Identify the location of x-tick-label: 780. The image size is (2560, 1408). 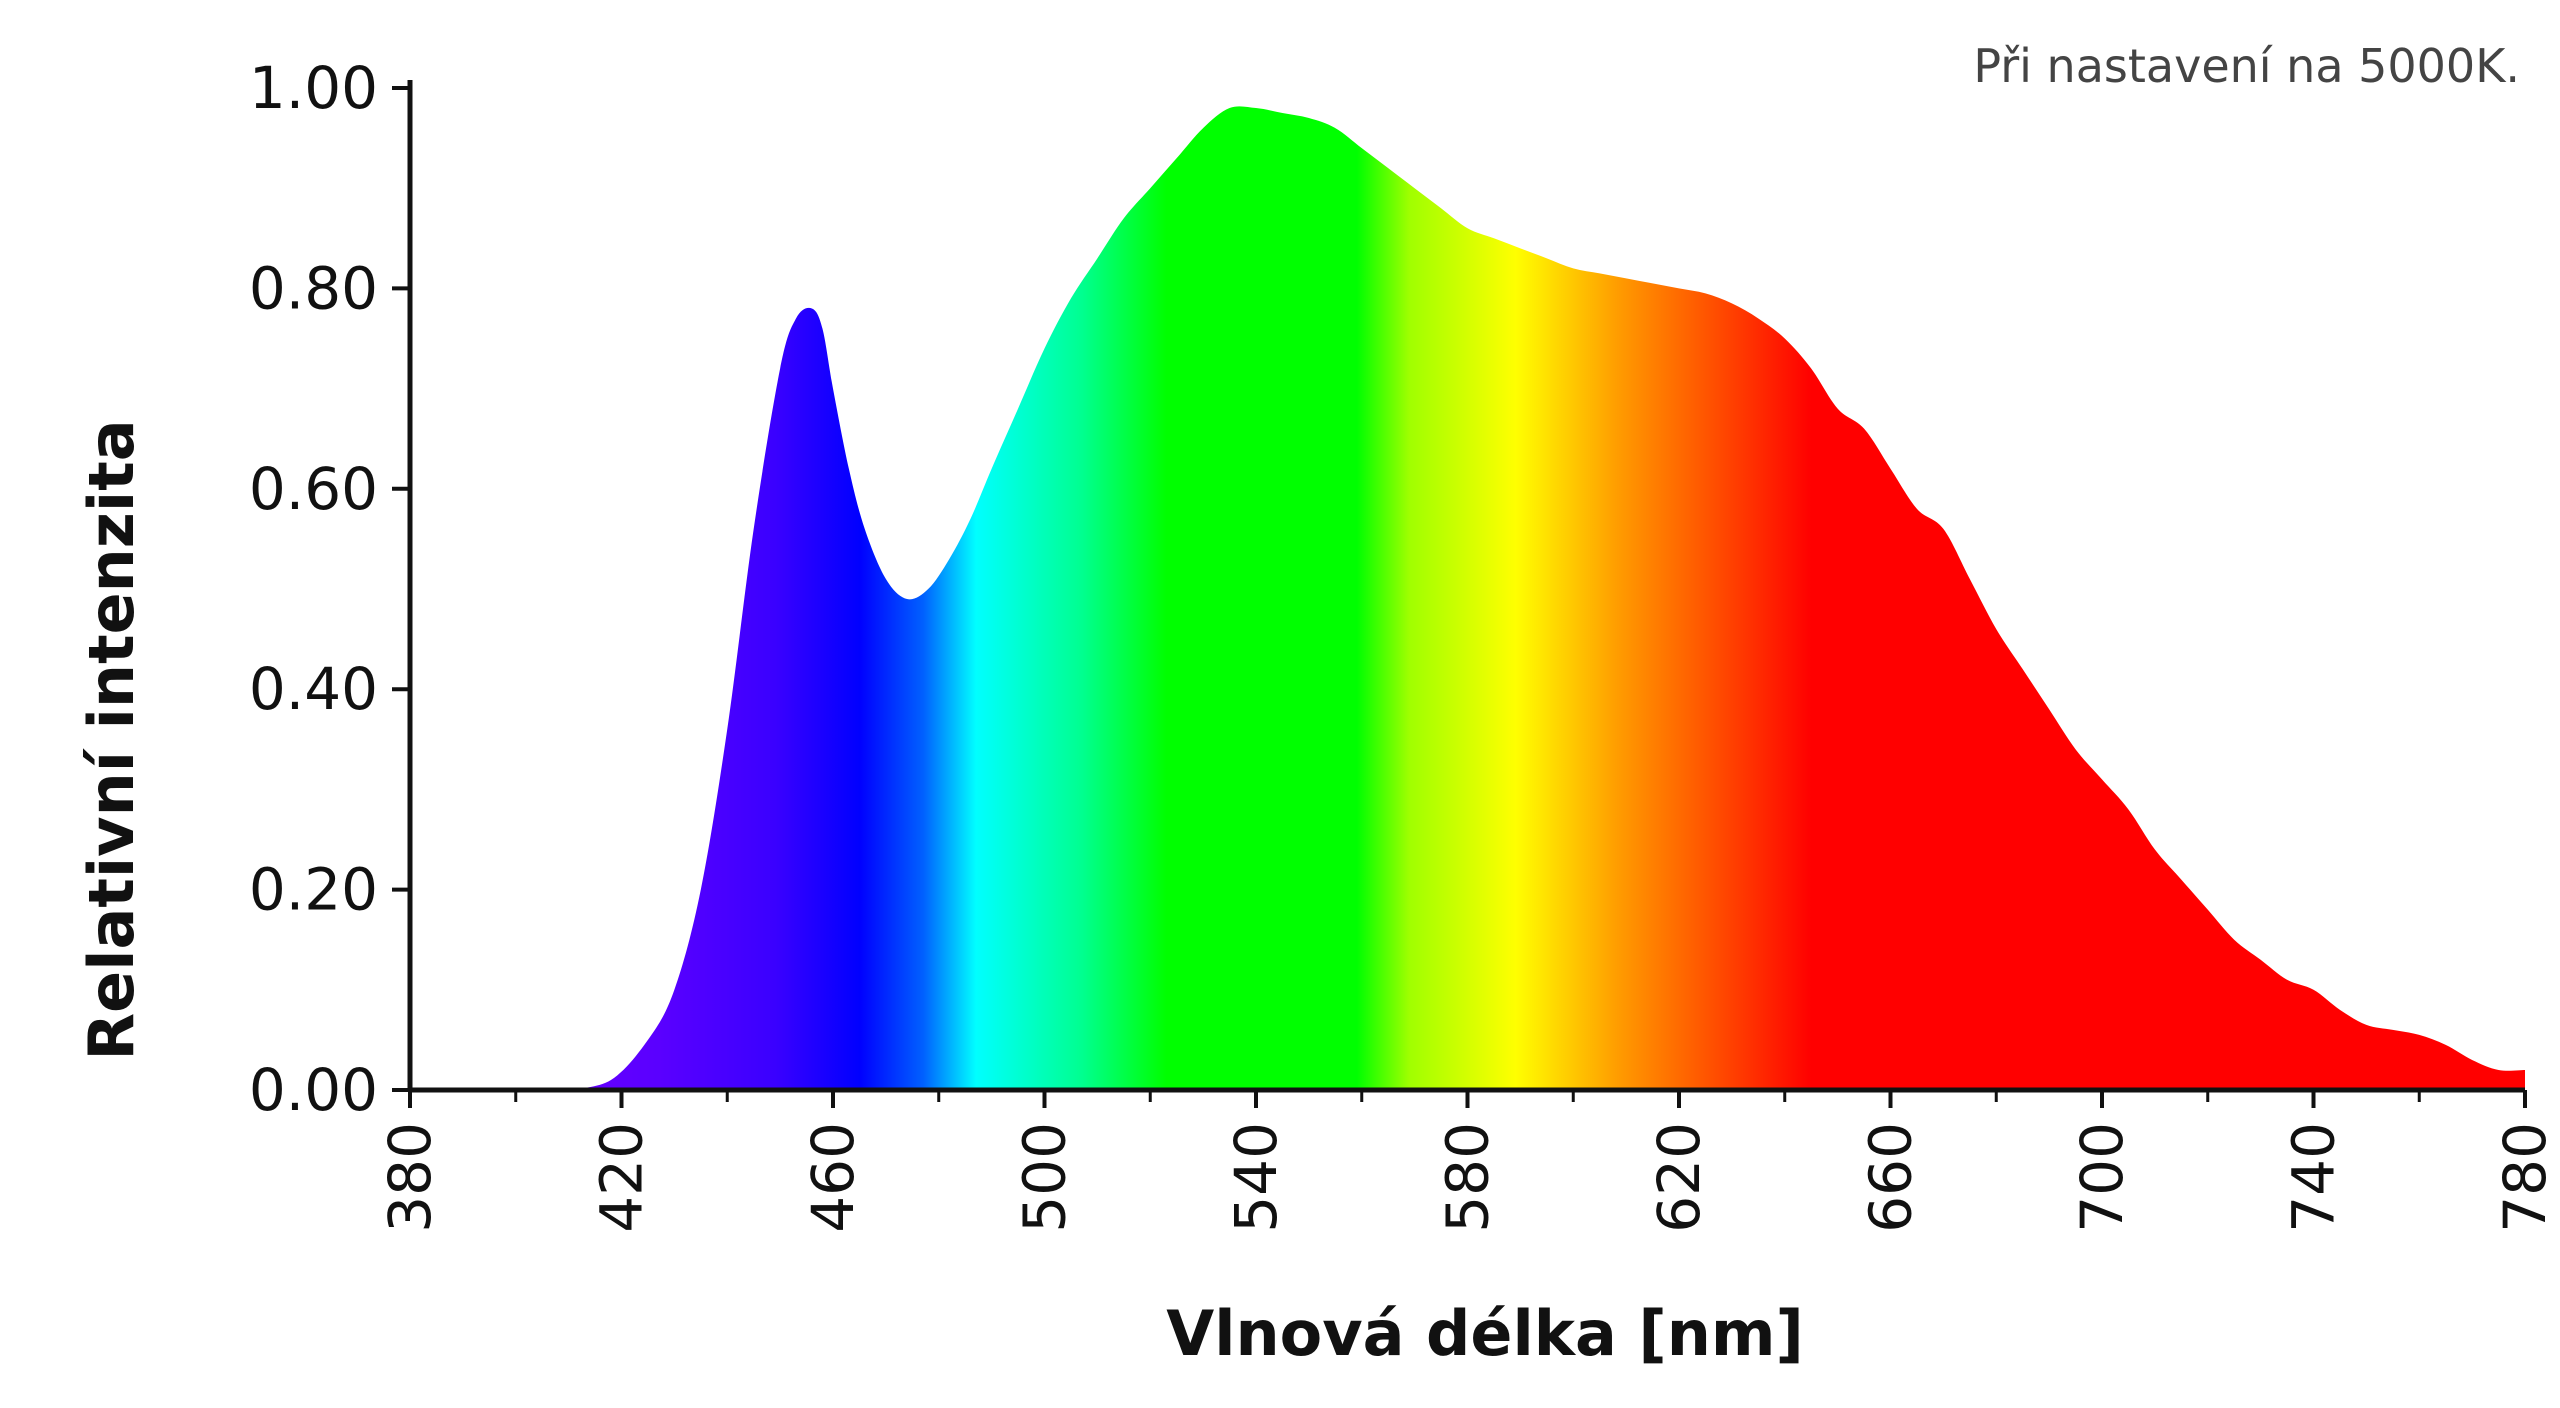
(2525, 1177).